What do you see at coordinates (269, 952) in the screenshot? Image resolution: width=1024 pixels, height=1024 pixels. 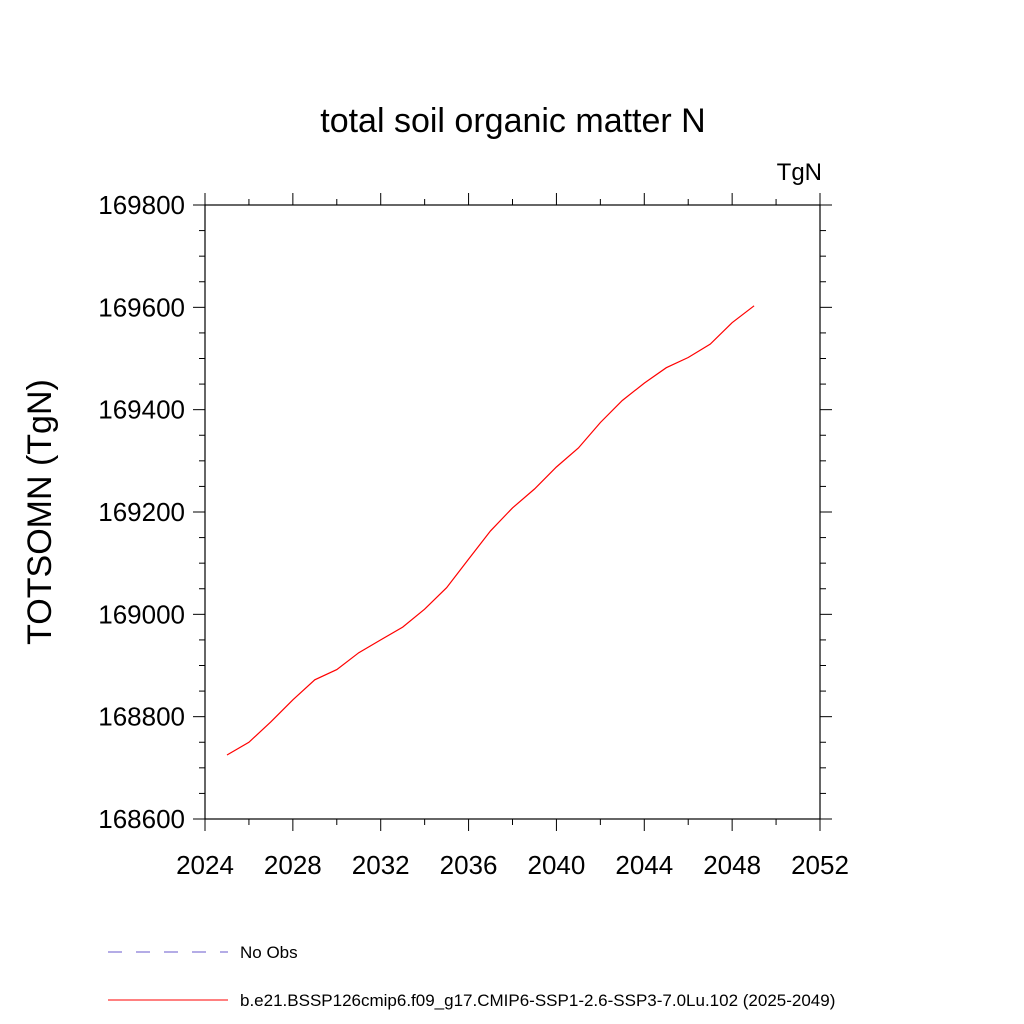 I see `legend-label: No Obs` at bounding box center [269, 952].